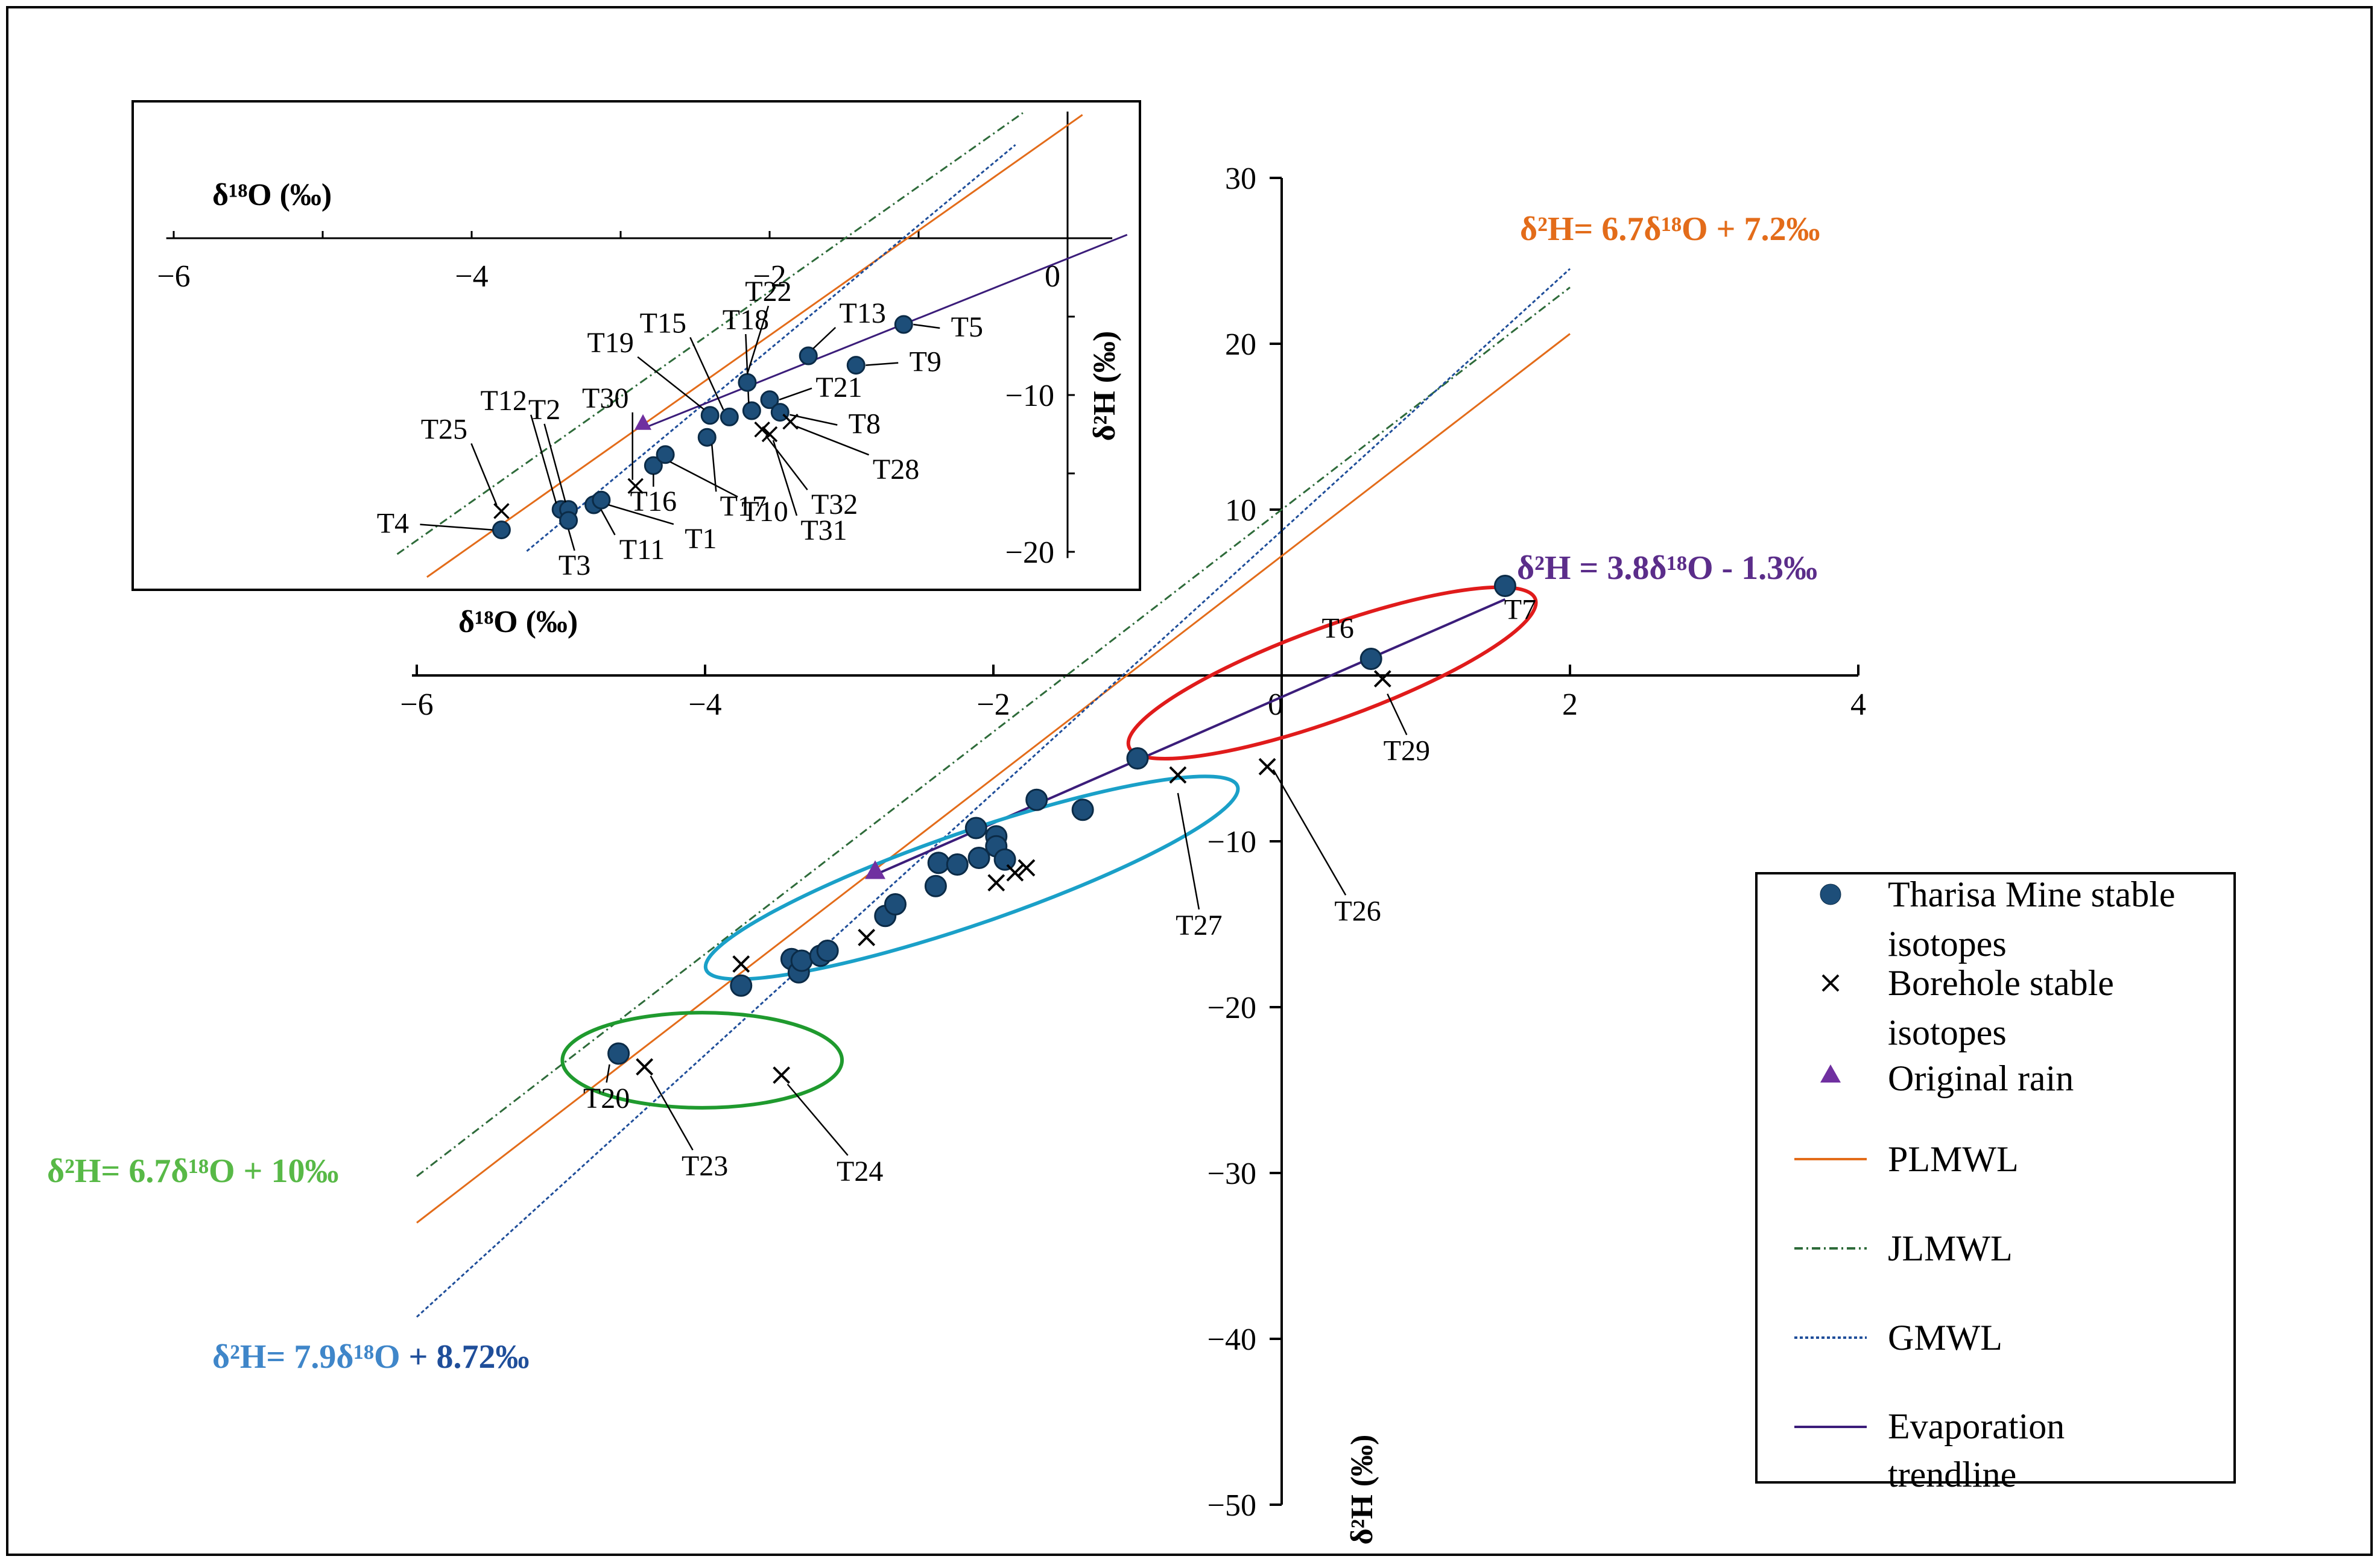  I want to click on inset-line-evaporation-trendline, so click(885, 331).